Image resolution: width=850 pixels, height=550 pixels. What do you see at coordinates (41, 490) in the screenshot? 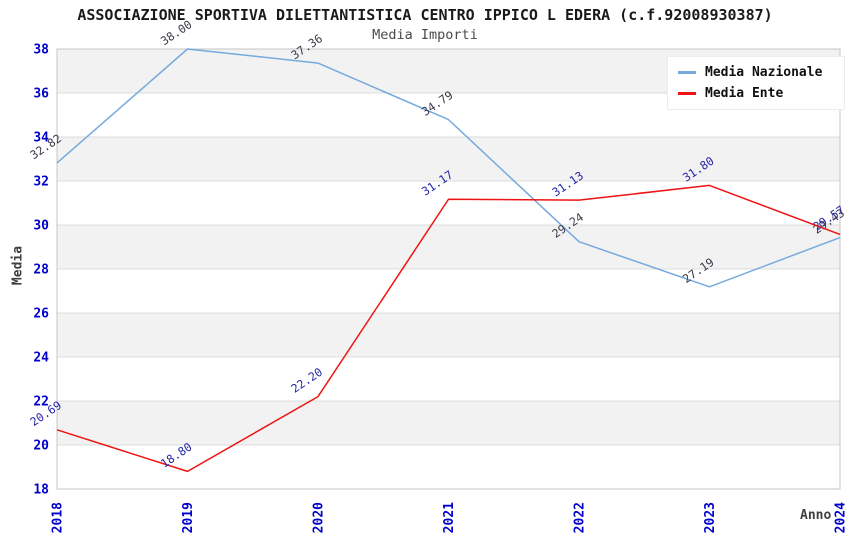
I see `y-tick-label: 18` at bounding box center [41, 490].